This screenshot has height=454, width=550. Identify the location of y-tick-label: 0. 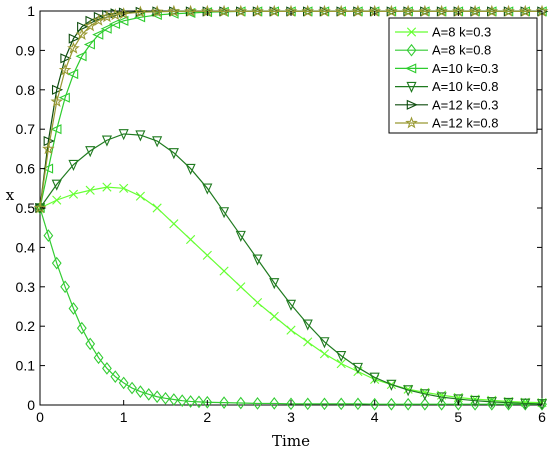
(31, 405).